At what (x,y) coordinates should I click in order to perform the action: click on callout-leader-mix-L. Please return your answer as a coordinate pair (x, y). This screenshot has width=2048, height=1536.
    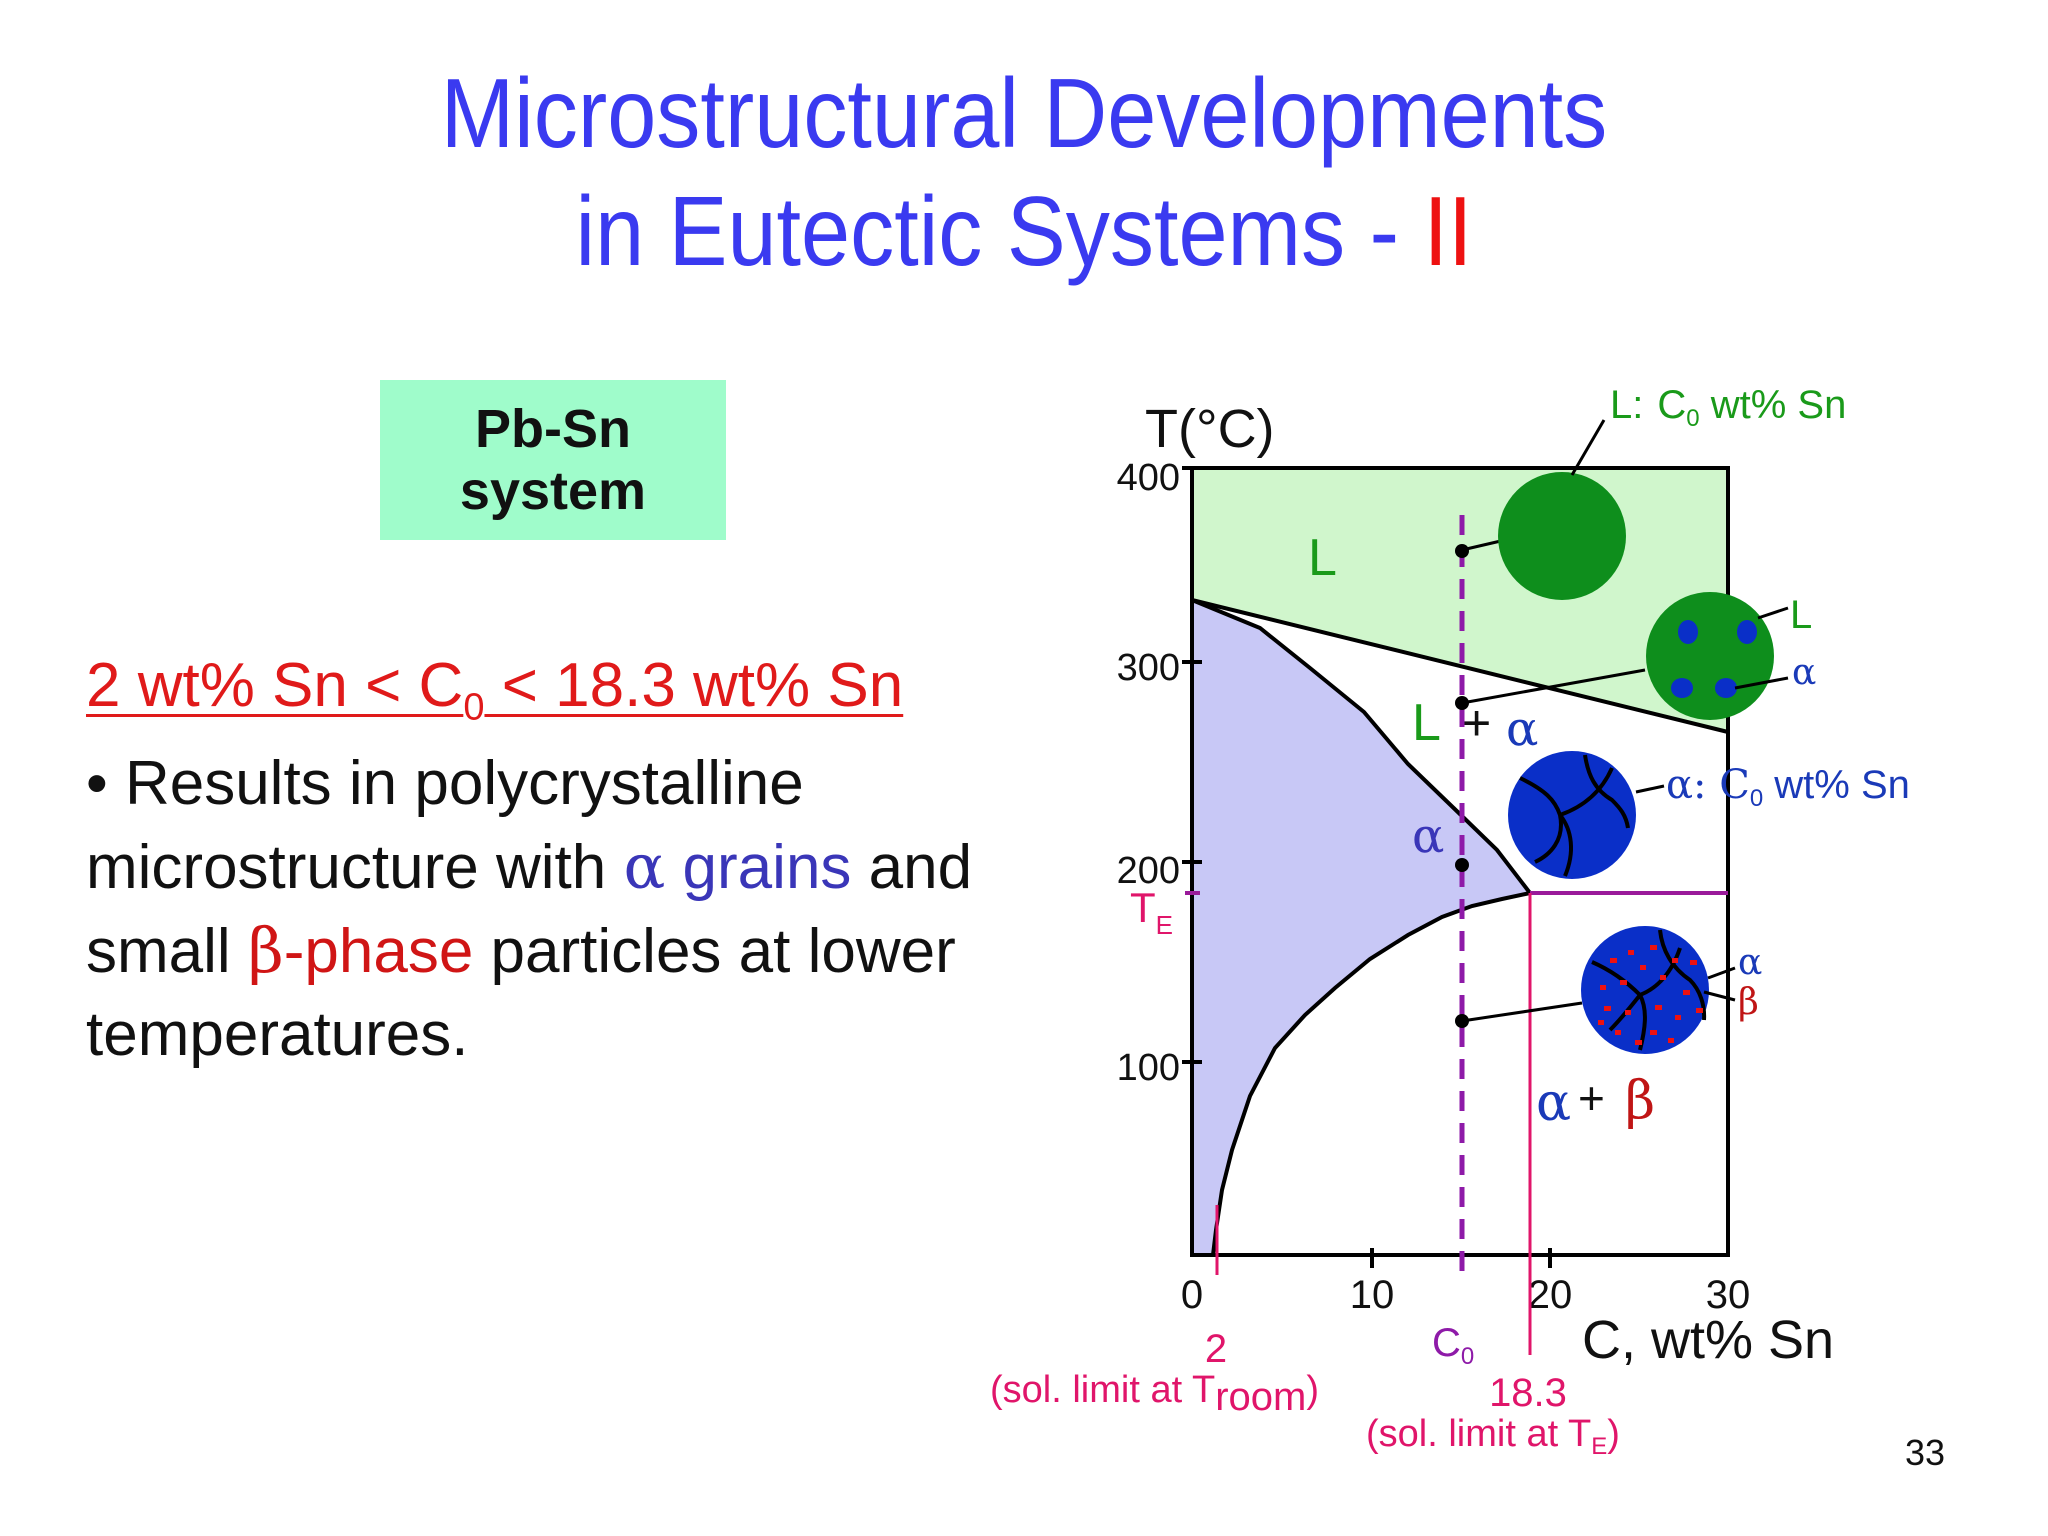
    Looking at the image, I should click on (1773, 613).